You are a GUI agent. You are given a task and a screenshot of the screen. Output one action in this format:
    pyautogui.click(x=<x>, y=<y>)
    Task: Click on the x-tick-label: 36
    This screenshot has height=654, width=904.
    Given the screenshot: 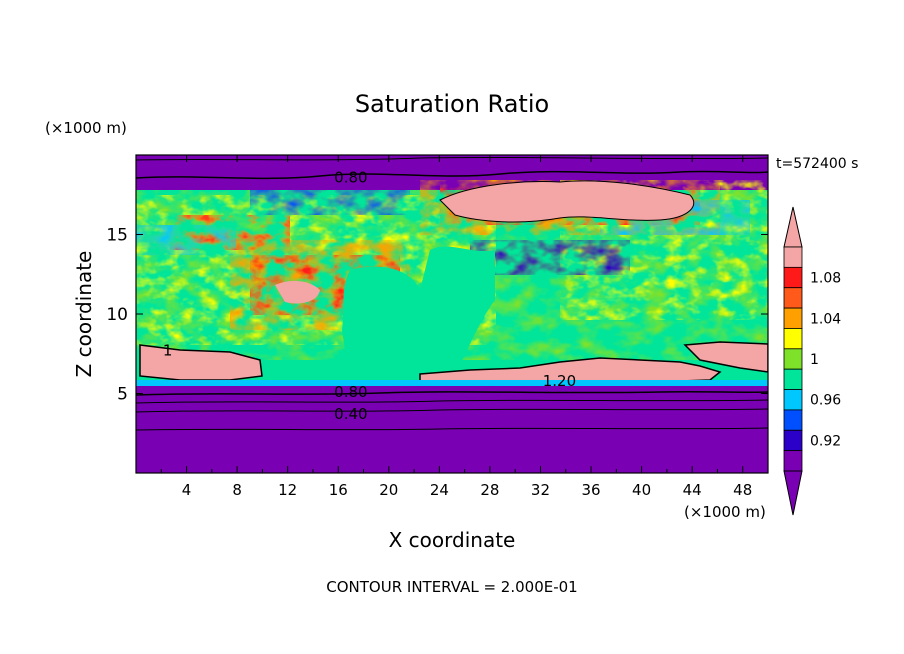 What is the action you would take?
    pyautogui.click(x=590, y=490)
    